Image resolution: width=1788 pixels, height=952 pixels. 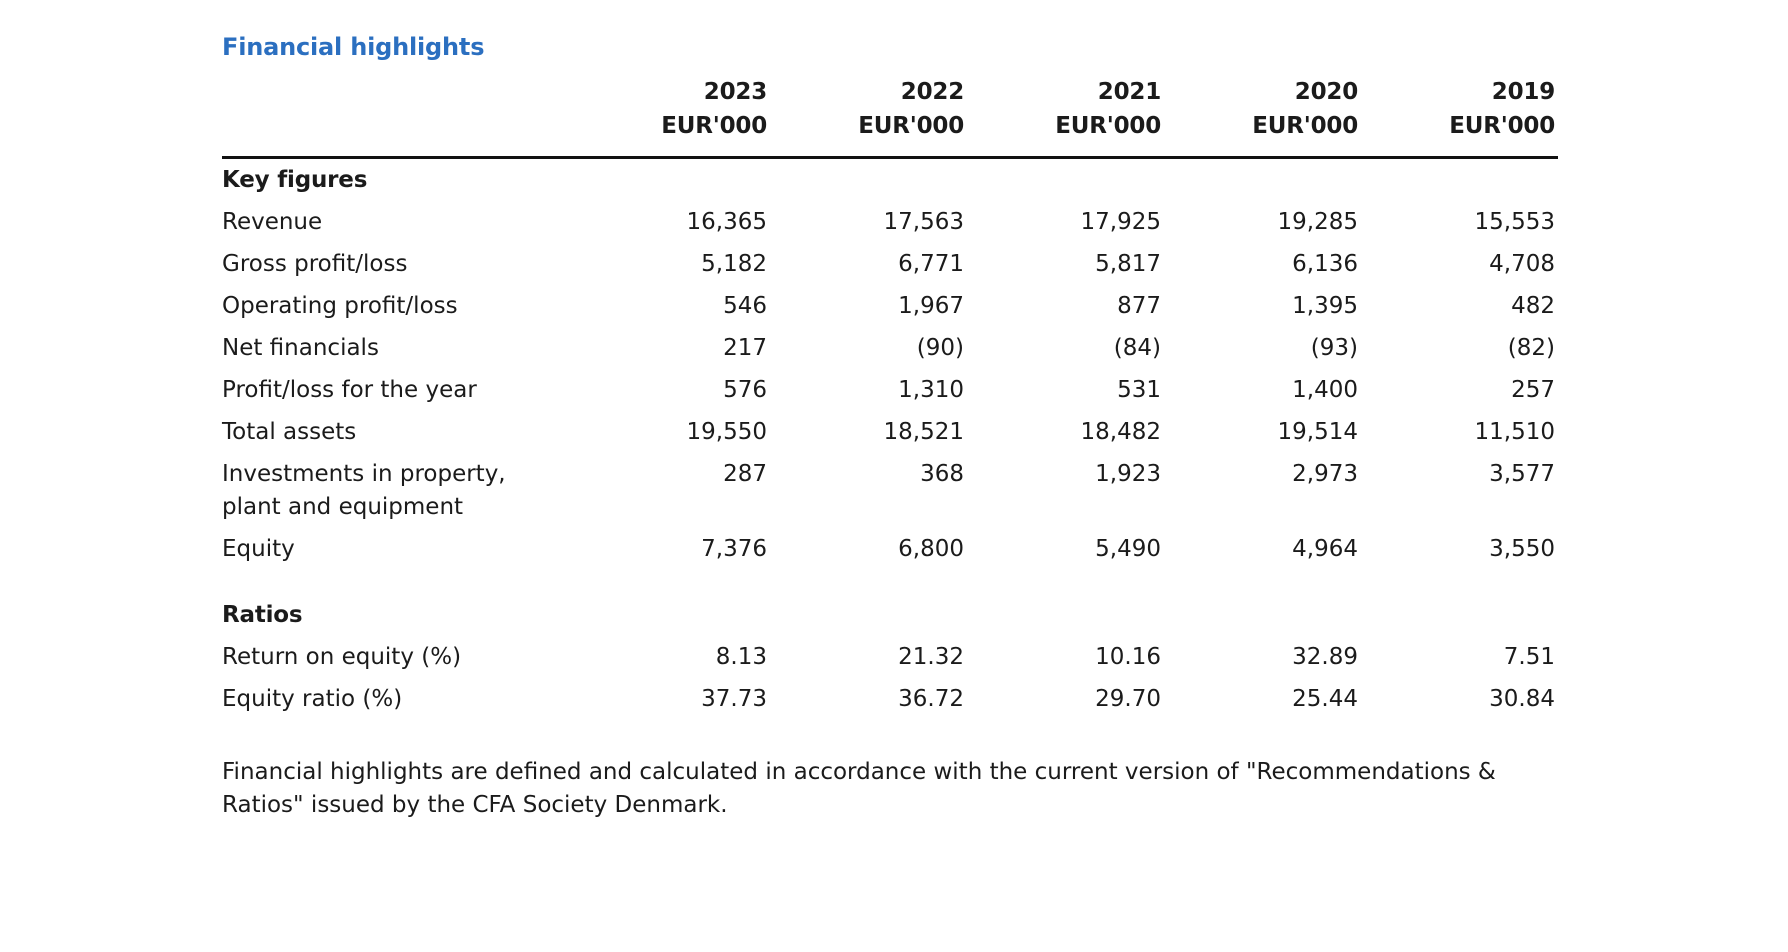 I want to click on row-value: 3,577, so click(x=1522, y=474).